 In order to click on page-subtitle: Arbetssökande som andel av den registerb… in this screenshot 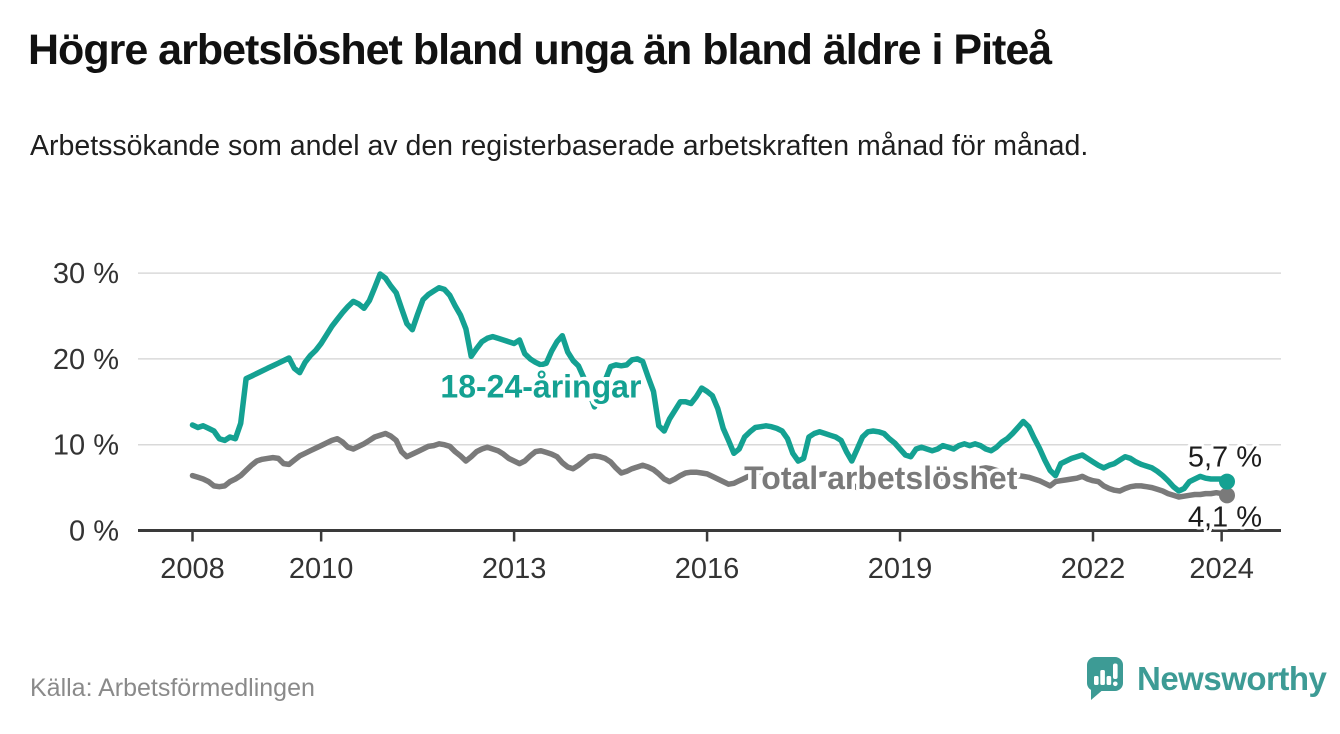, I will do `click(559, 146)`.